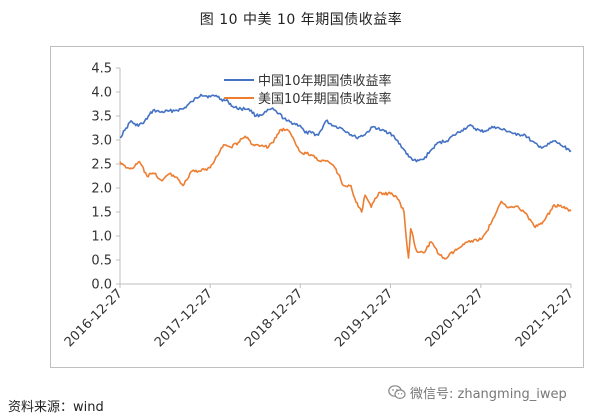 This screenshot has height=417, width=602. I want to click on y-tick-label: 1.5, so click(101, 213).